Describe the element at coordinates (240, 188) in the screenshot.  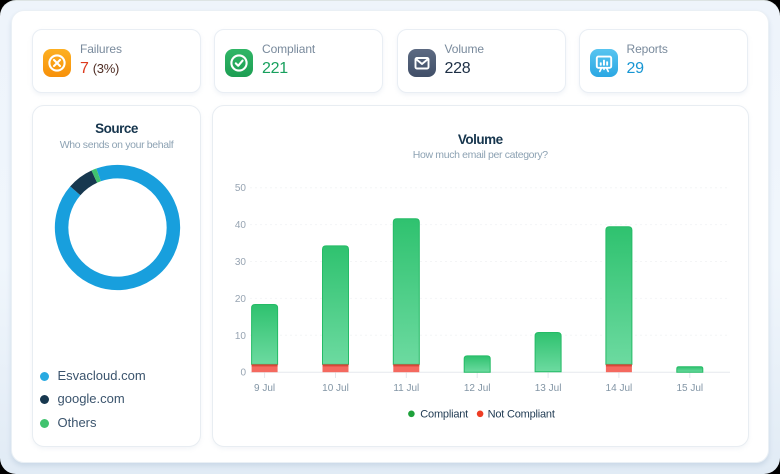
I see `svg-text: 50` at that location.